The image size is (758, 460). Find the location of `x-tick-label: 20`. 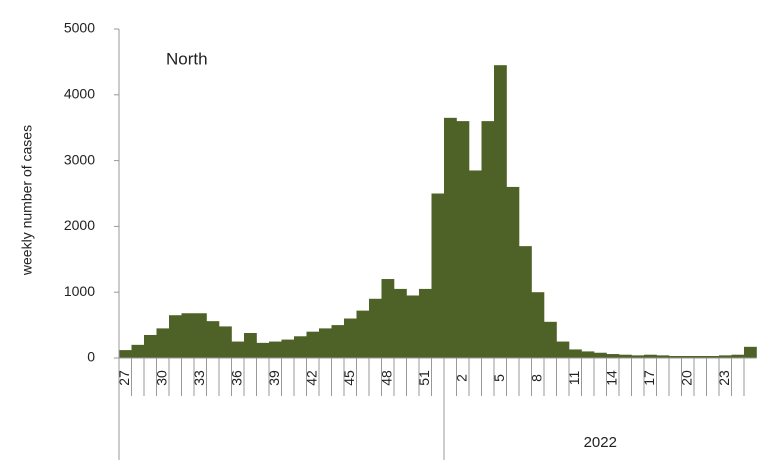

x-tick-label: 20 is located at coordinates (686, 378).